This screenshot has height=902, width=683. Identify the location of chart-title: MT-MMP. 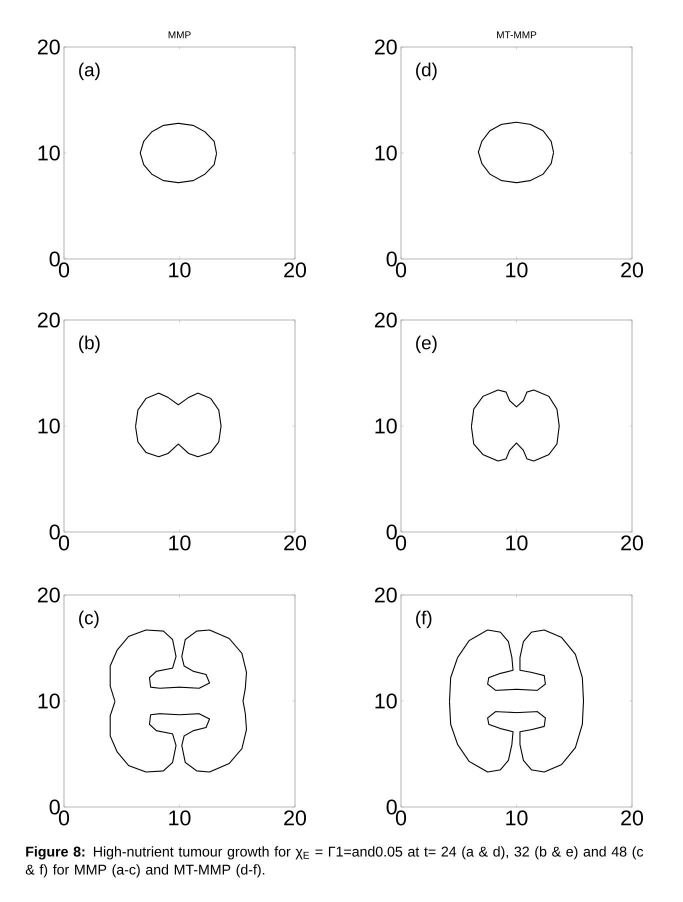
(516, 34).